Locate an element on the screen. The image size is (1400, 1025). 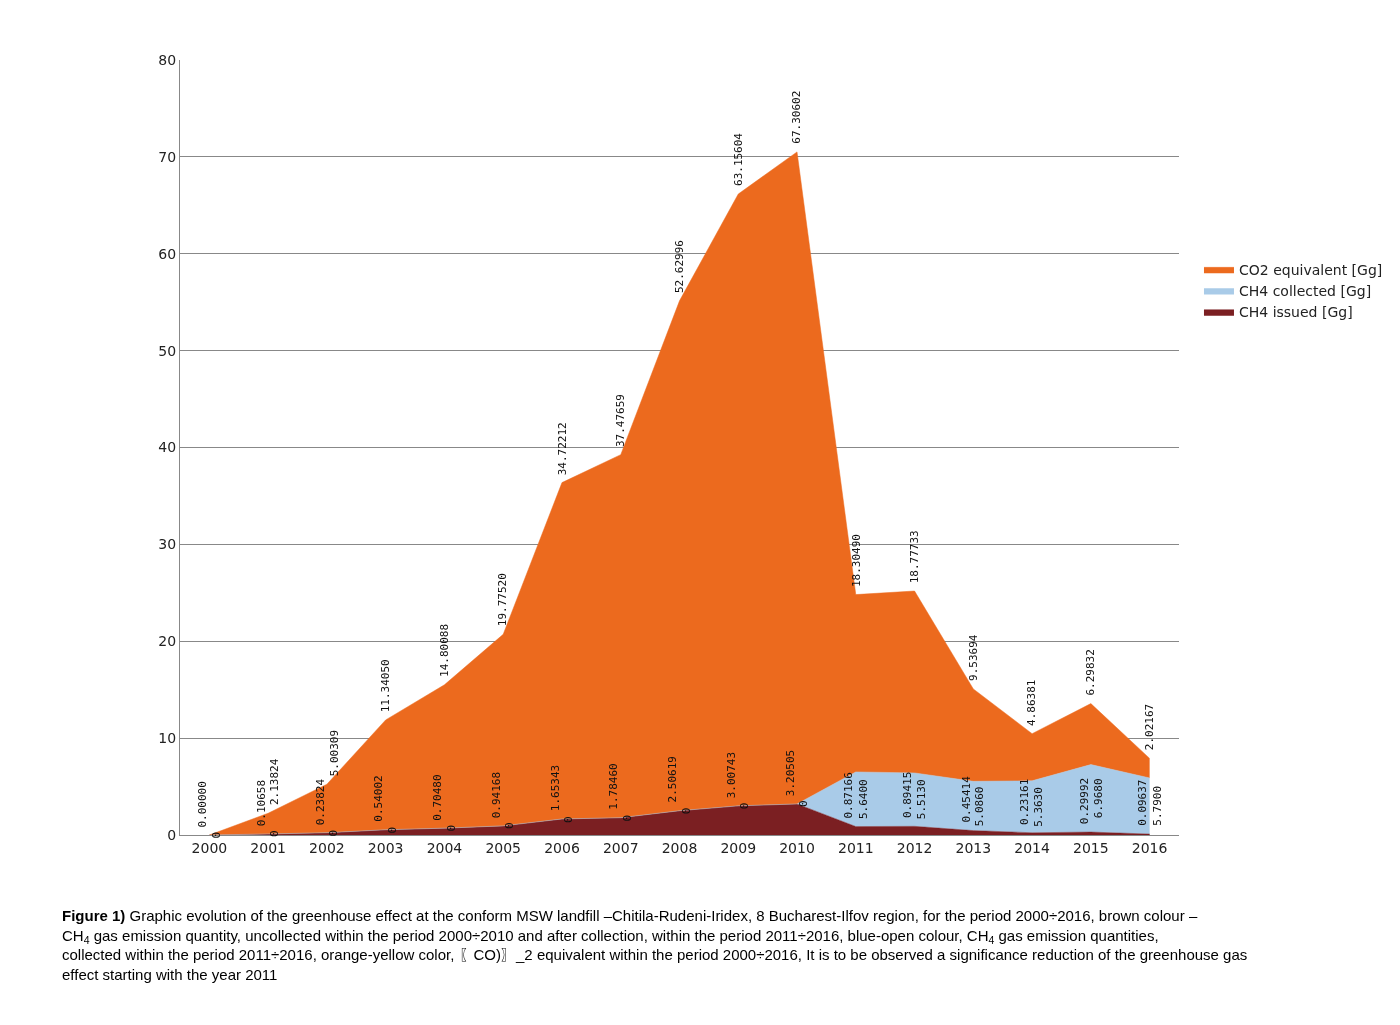
data-label: 0.10658 is located at coordinates (261, 803).